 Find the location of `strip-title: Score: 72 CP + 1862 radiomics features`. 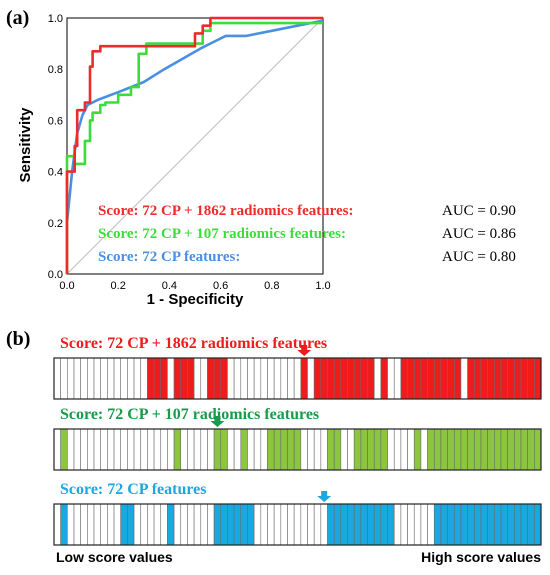

strip-title: Score: 72 CP + 1862 radiomics features is located at coordinates (193, 343).